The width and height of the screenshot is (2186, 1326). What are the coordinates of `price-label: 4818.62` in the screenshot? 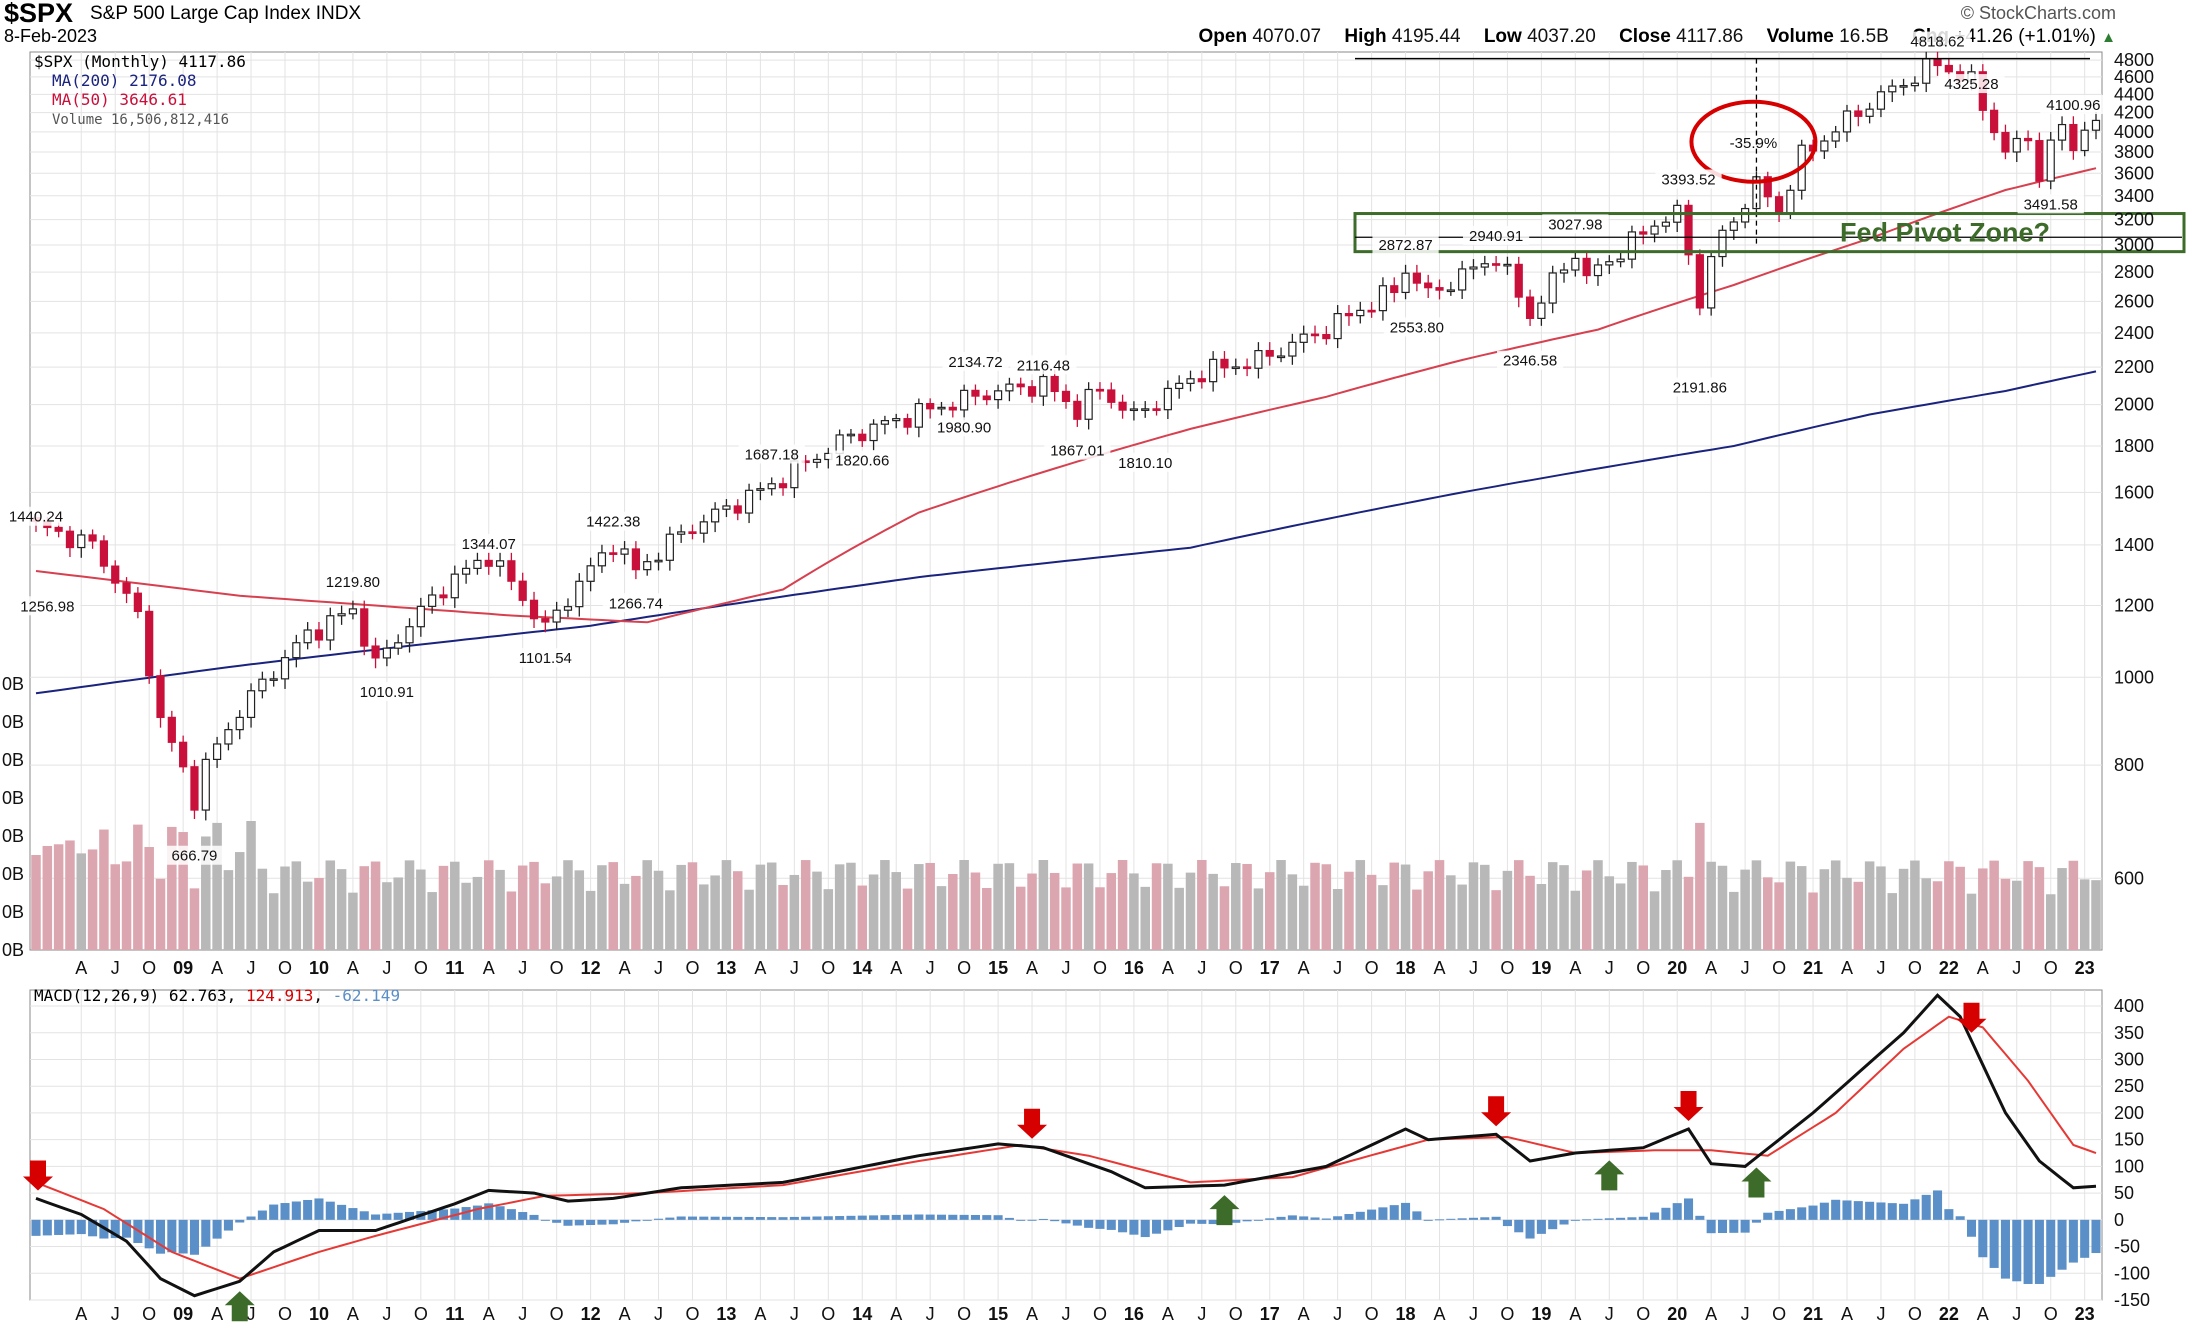 It's located at (1937, 42).